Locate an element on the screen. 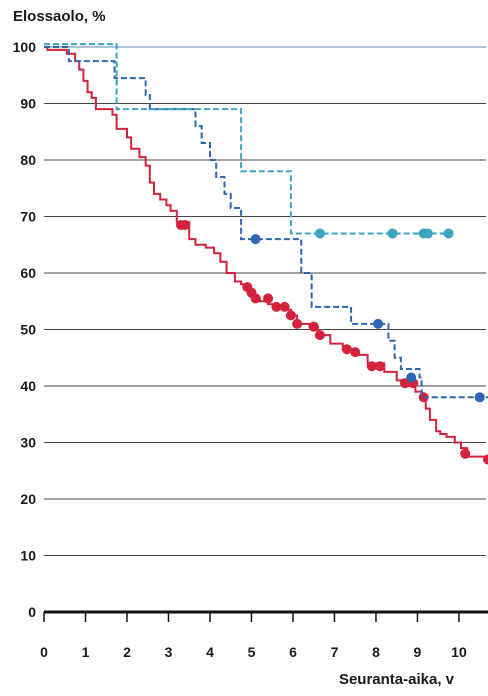 This screenshot has height=696, width=488. x-tick-label: 9 is located at coordinates (418, 652).